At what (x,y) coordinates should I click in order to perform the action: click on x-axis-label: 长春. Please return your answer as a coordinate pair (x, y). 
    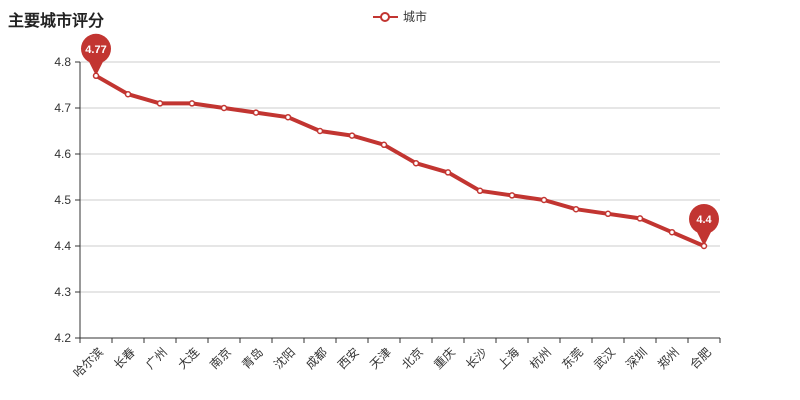
    Looking at the image, I should click on (124, 358).